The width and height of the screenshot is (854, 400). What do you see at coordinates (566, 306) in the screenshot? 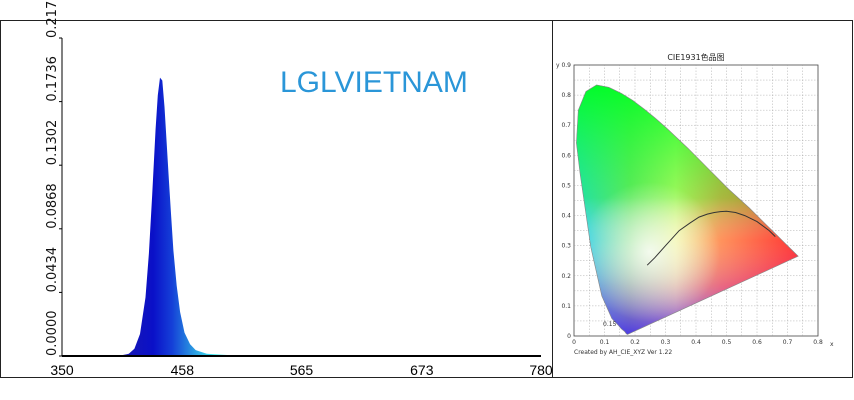
I see `cie-y-tick-label: 0.1` at bounding box center [566, 306].